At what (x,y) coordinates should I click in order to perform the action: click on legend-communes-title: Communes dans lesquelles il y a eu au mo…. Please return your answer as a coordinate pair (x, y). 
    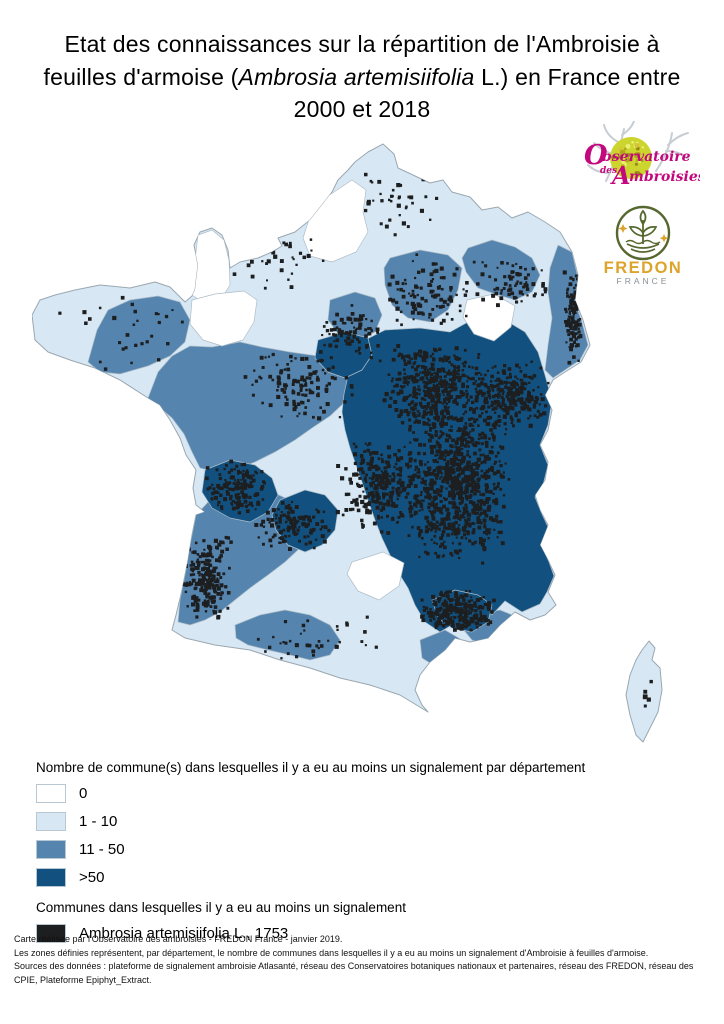
    Looking at the image, I should click on (221, 907).